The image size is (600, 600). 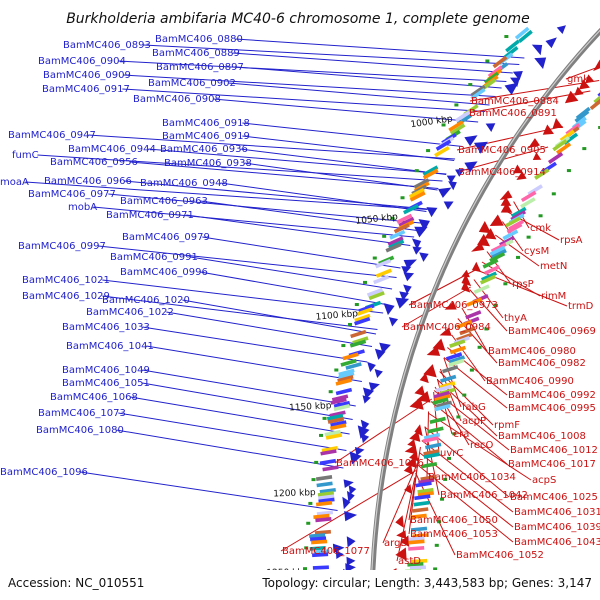 What do you see at coordinates (107, 45) in the screenshot?
I see `gene-label-forward: BamMC406_0893` at bounding box center [107, 45].